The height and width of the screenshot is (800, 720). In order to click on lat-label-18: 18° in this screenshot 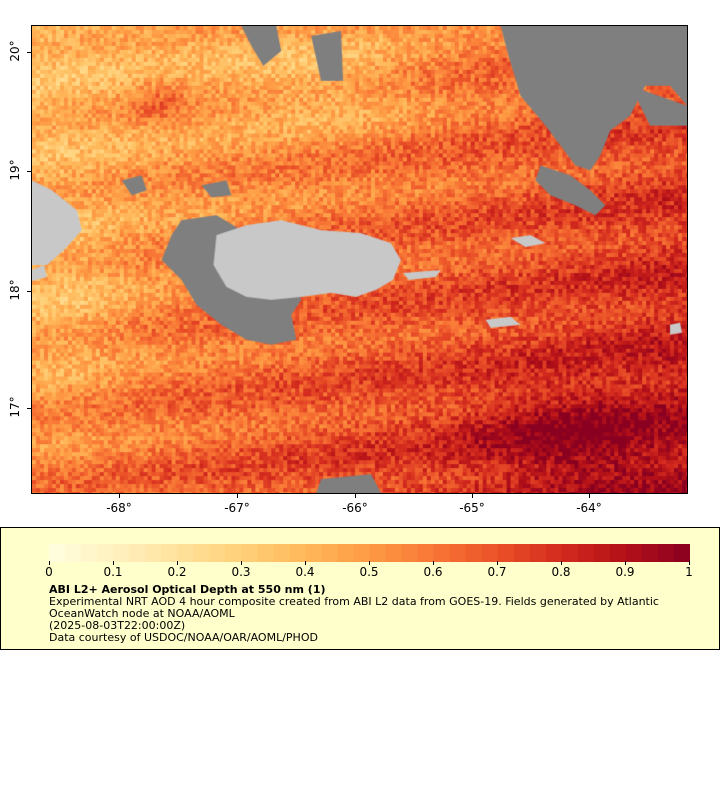, I will do `click(15, 290)`.